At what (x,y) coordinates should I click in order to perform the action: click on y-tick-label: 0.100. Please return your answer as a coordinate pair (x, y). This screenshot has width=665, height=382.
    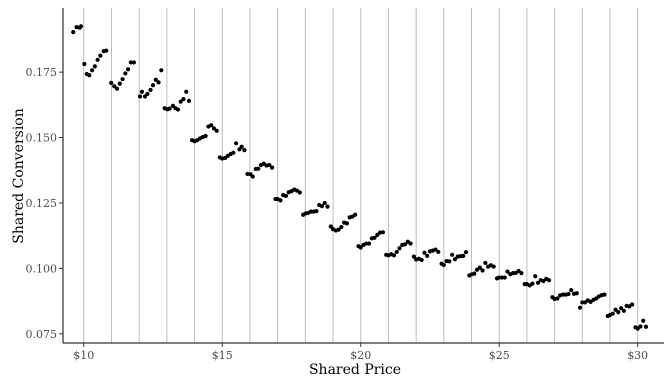
    Looking at the image, I should click on (42, 268).